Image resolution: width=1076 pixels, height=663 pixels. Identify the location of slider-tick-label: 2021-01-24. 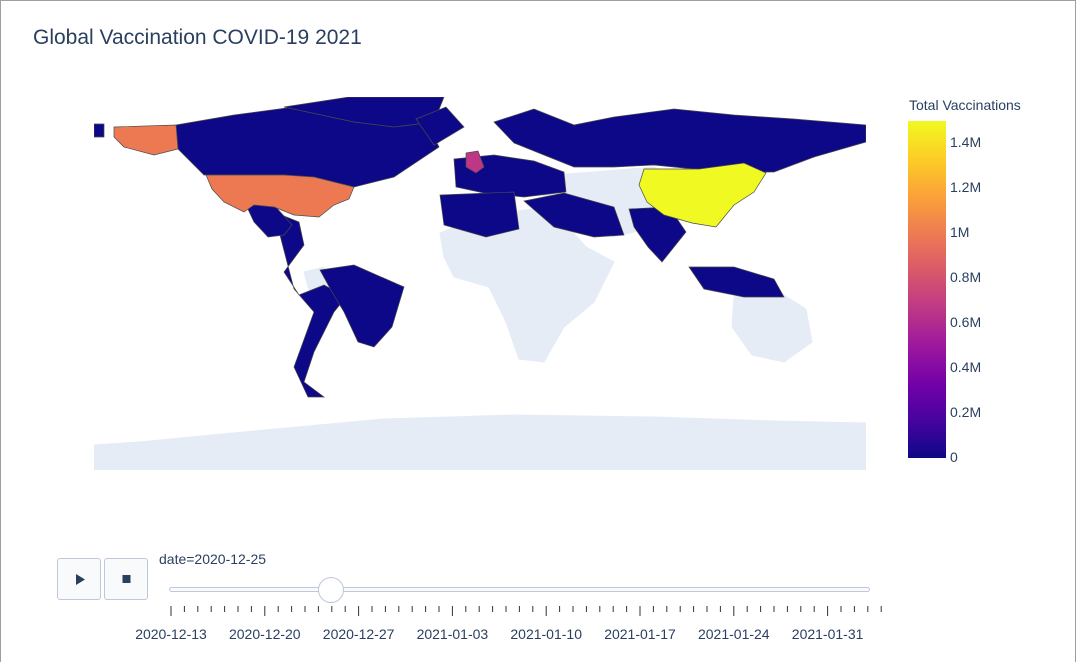
(733, 634).